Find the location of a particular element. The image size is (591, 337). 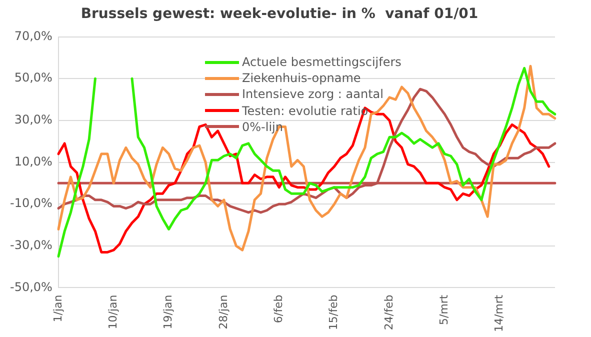

x-tick-label: 24/feb is located at coordinates (389, 312).